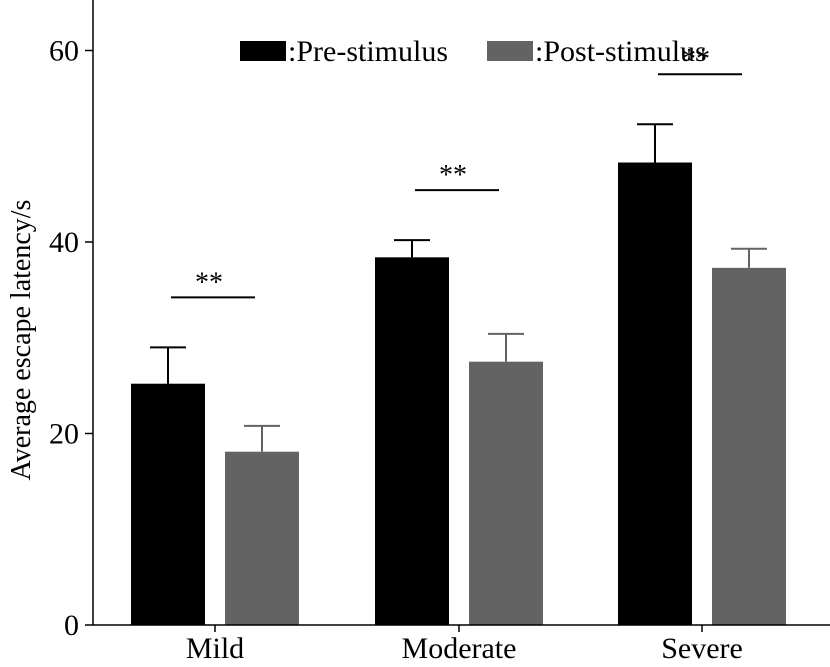 This screenshot has height=667, width=830. Describe the element at coordinates (71, 338) in the screenshot. I see `y-ticks: 0 20 40 60` at that location.